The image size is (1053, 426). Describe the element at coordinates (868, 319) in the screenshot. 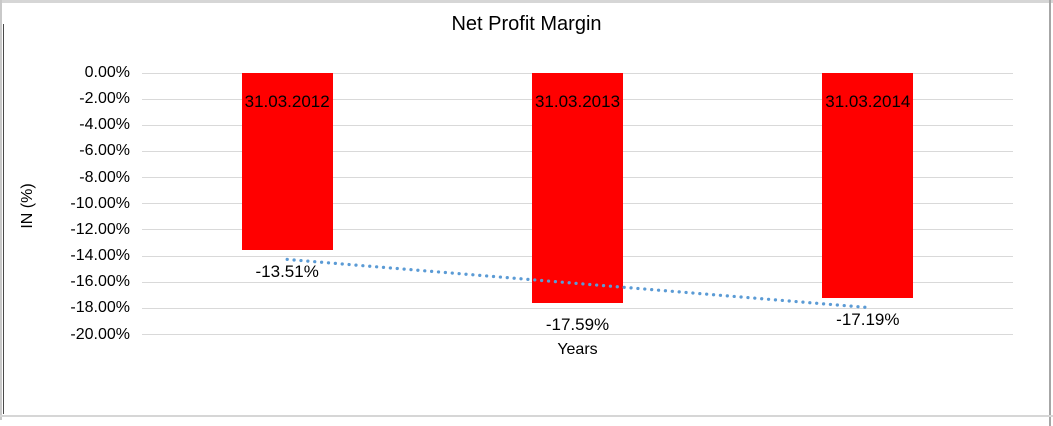

I see `data-label: -17.19%` at that location.